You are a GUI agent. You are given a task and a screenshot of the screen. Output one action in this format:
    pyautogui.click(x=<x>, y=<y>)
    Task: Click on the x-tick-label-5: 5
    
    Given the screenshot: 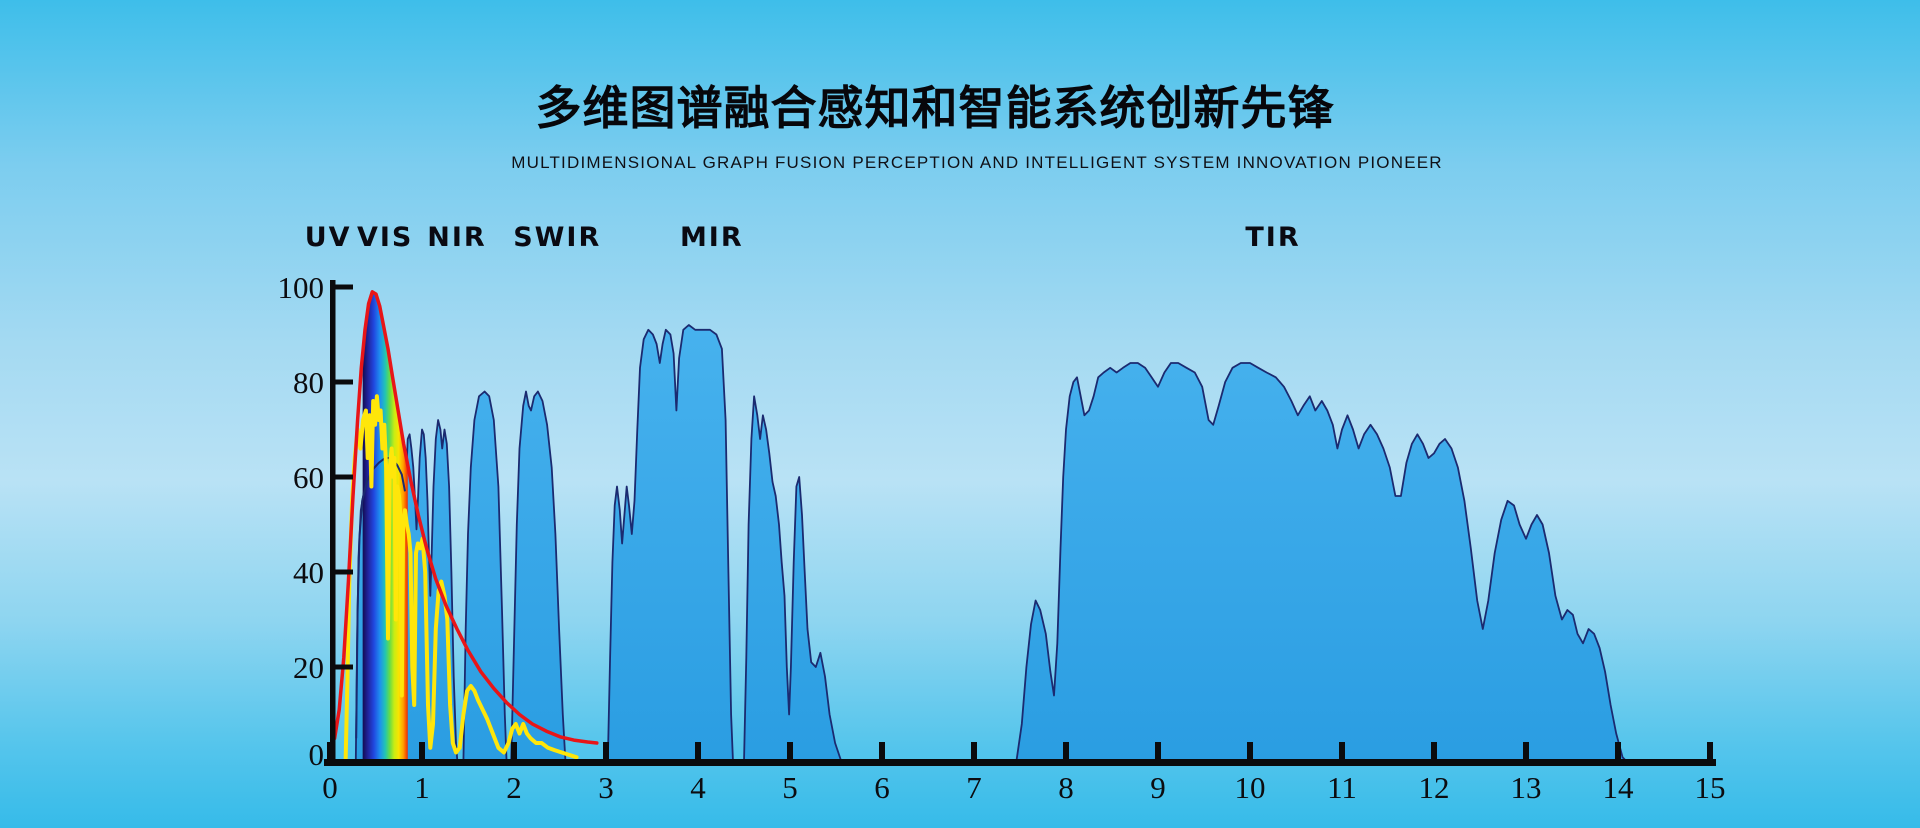 What is the action you would take?
    pyautogui.click(x=790, y=787)
    